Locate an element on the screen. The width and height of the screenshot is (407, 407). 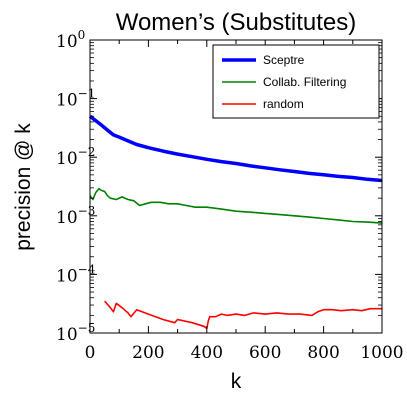
x-tick-label: 800 is located at coordinates (323, 353).